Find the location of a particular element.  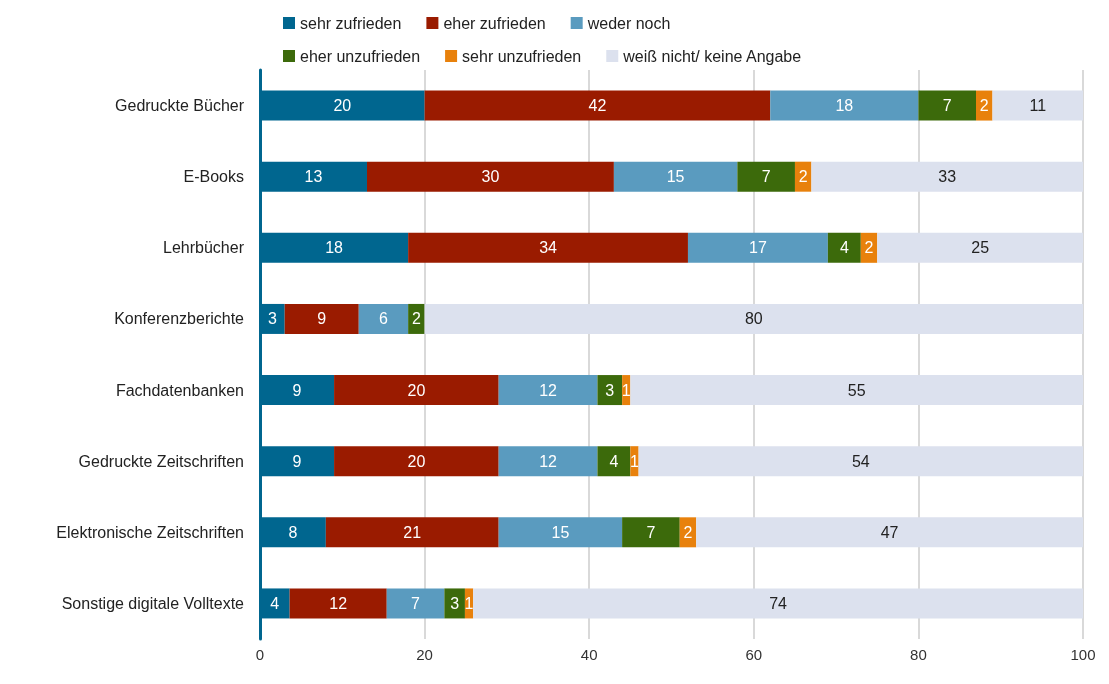

data-label: 55 is located at coordinates (856, 390).